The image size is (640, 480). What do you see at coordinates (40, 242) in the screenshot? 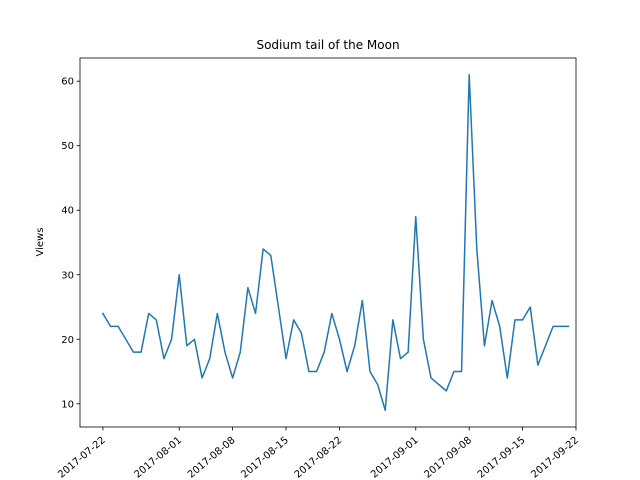
I see `y-axis-title: Views` at bounding box center [40, 242].